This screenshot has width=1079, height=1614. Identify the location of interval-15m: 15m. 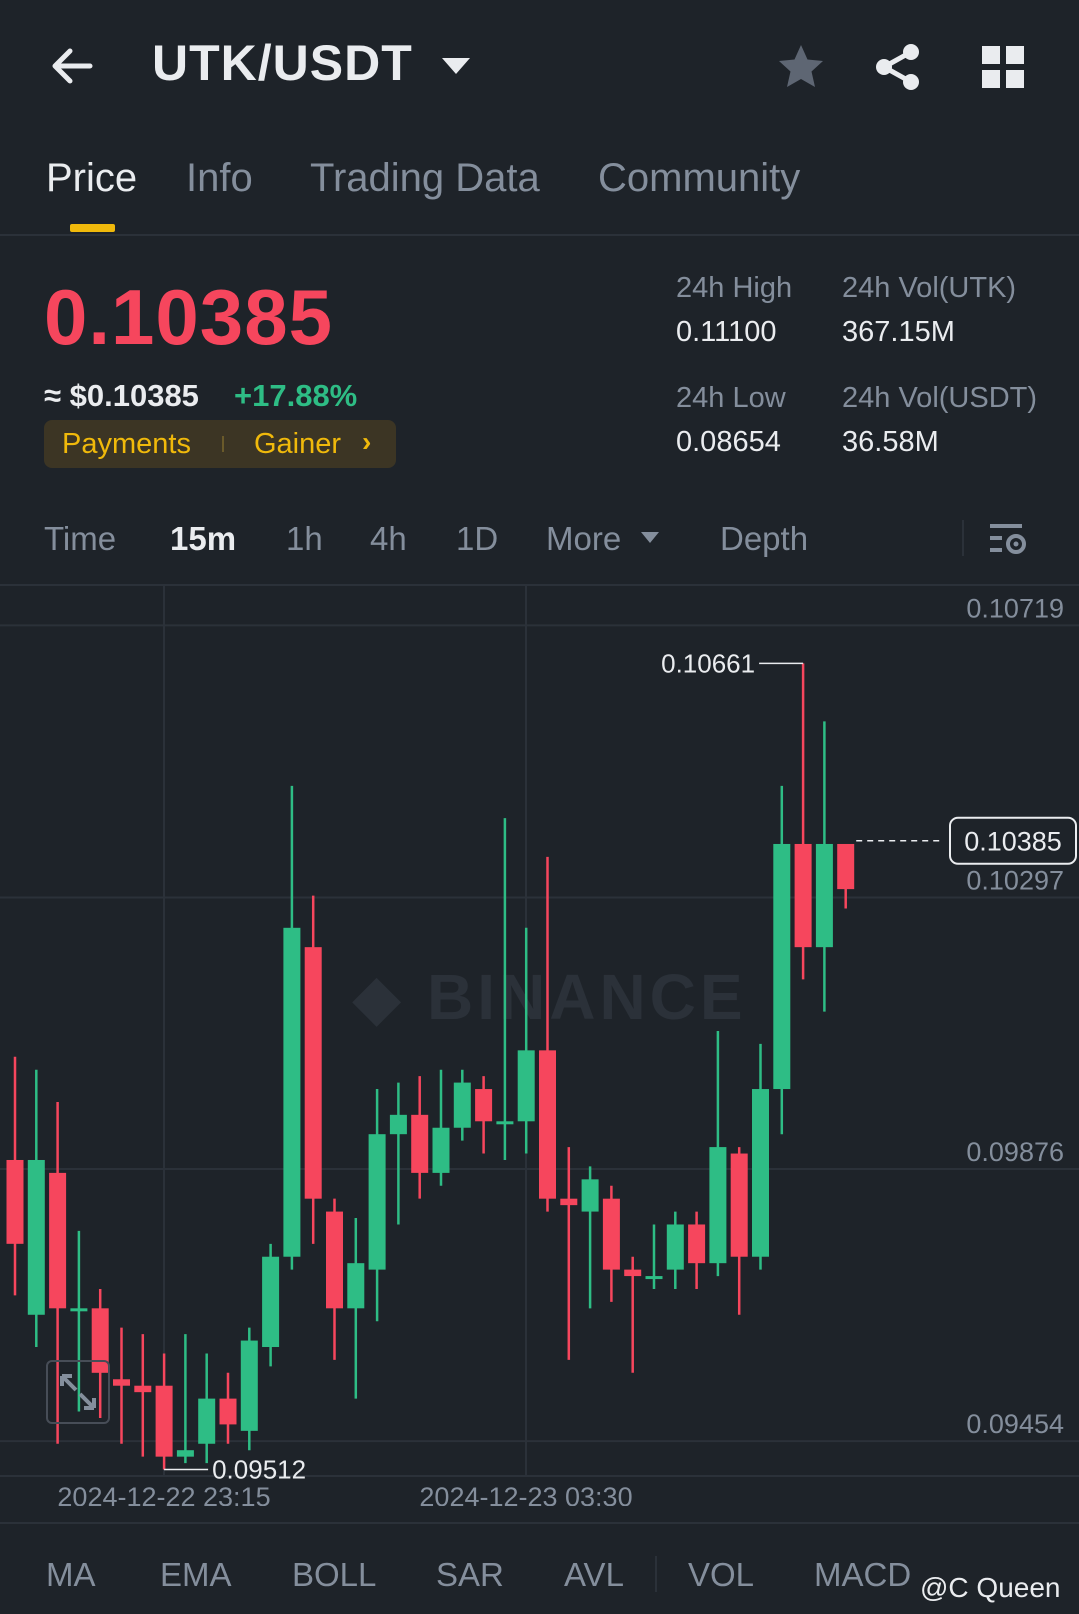
(203, 538).